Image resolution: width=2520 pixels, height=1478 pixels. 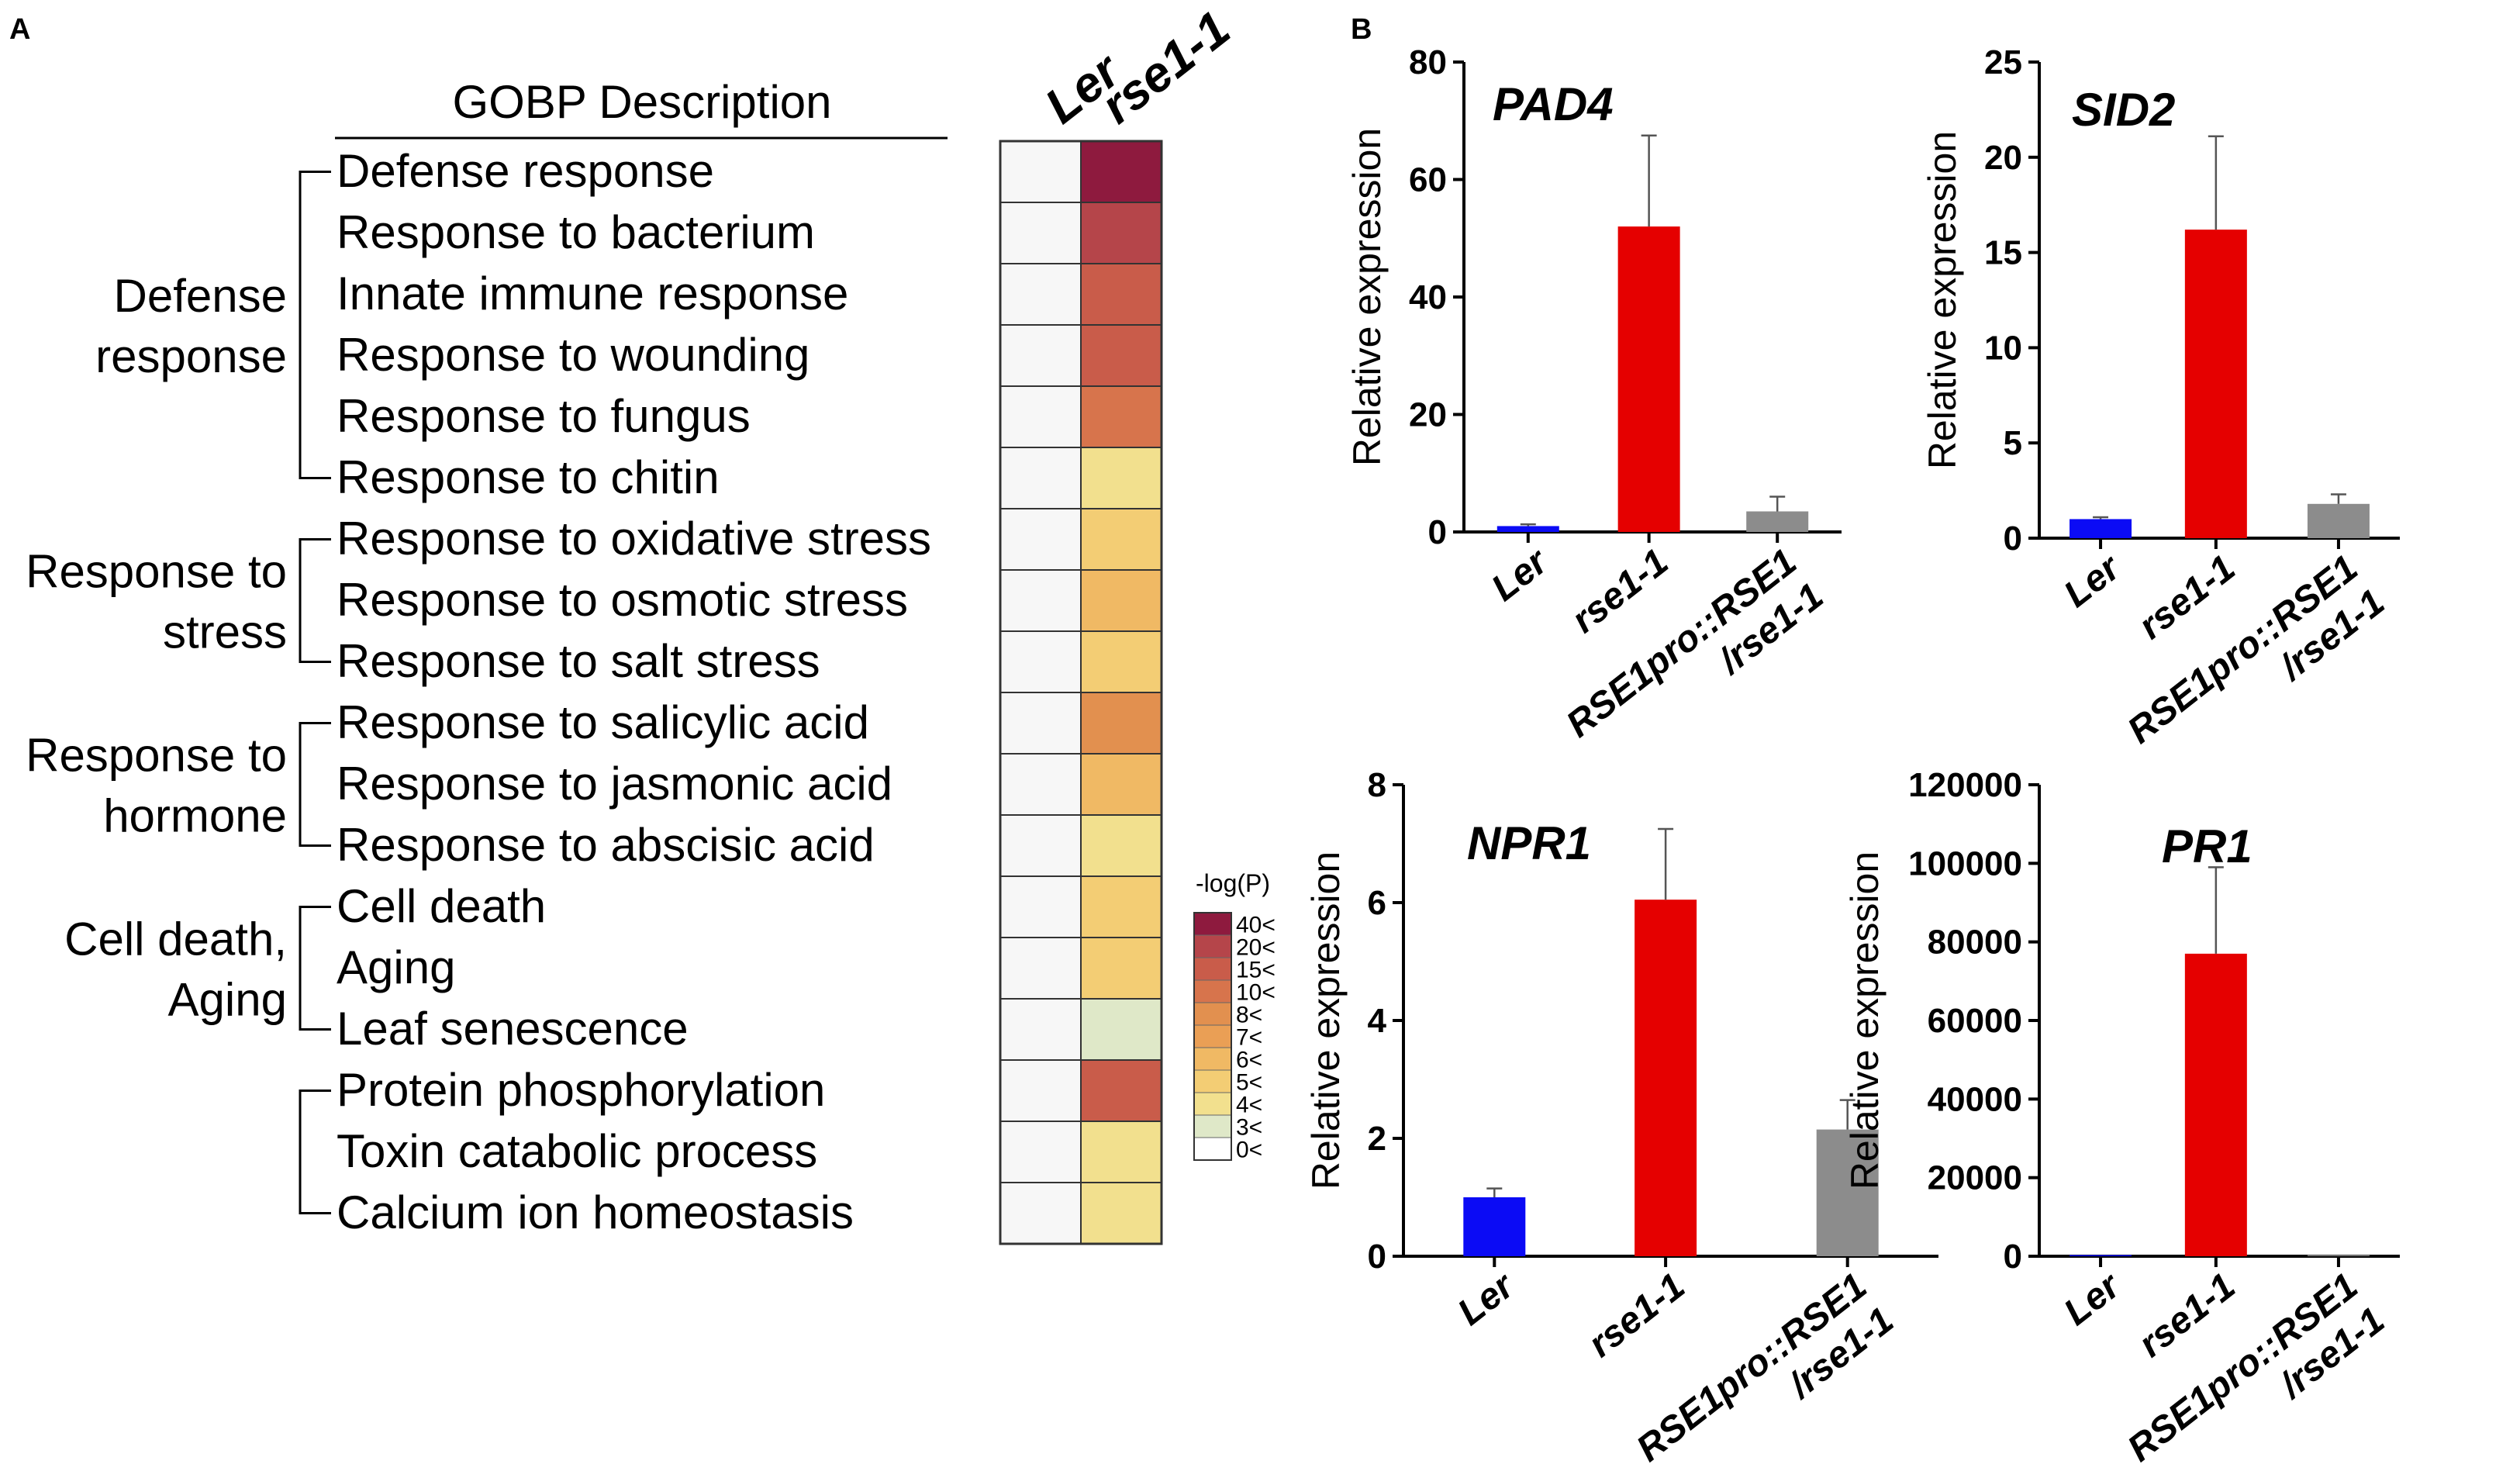 I want to click on go-term-response-to-salicylic-acid: Response to salicylic acid, so click(x=603, y=722).